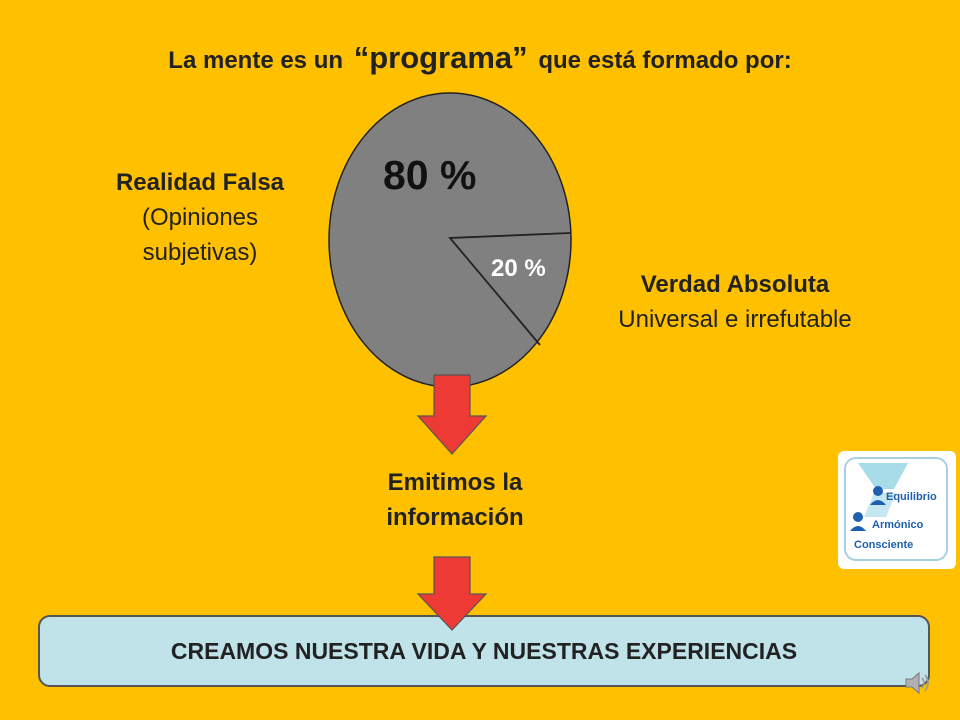 The width and height of the screenshot is (960, 720). Describe the element at coordinates (452, 414) in the screenshot. I see `down-arrow-icon` at that location.